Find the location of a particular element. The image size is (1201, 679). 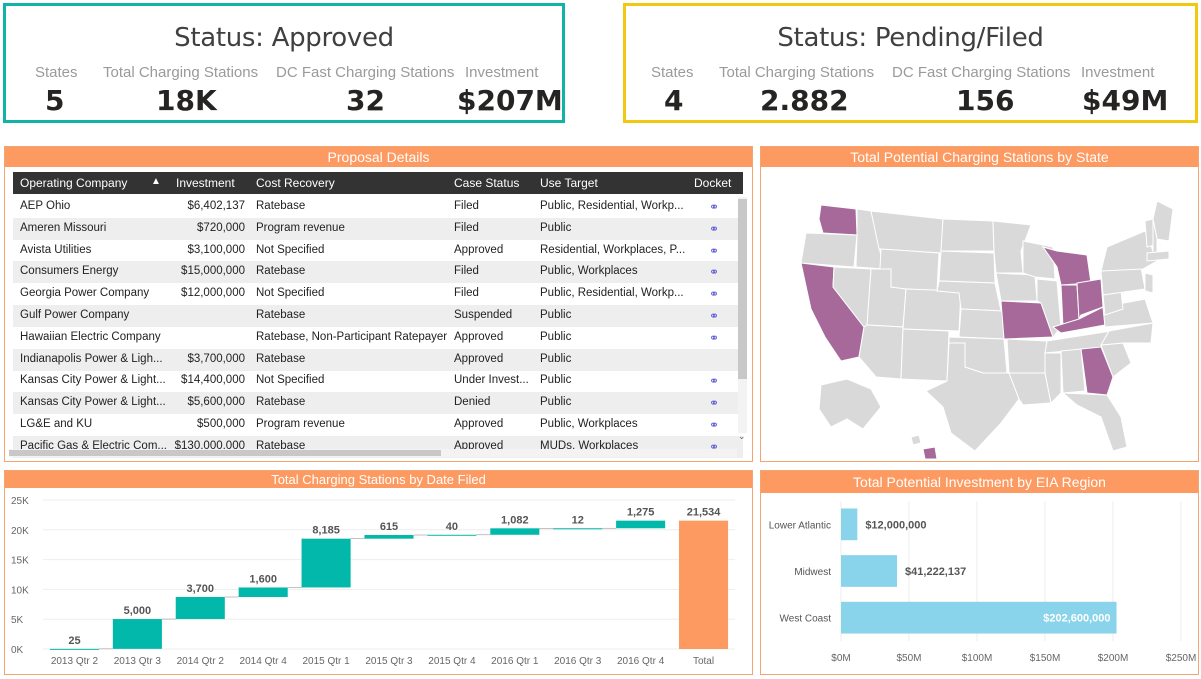

state-ny is located at coordinates (1129, 251).